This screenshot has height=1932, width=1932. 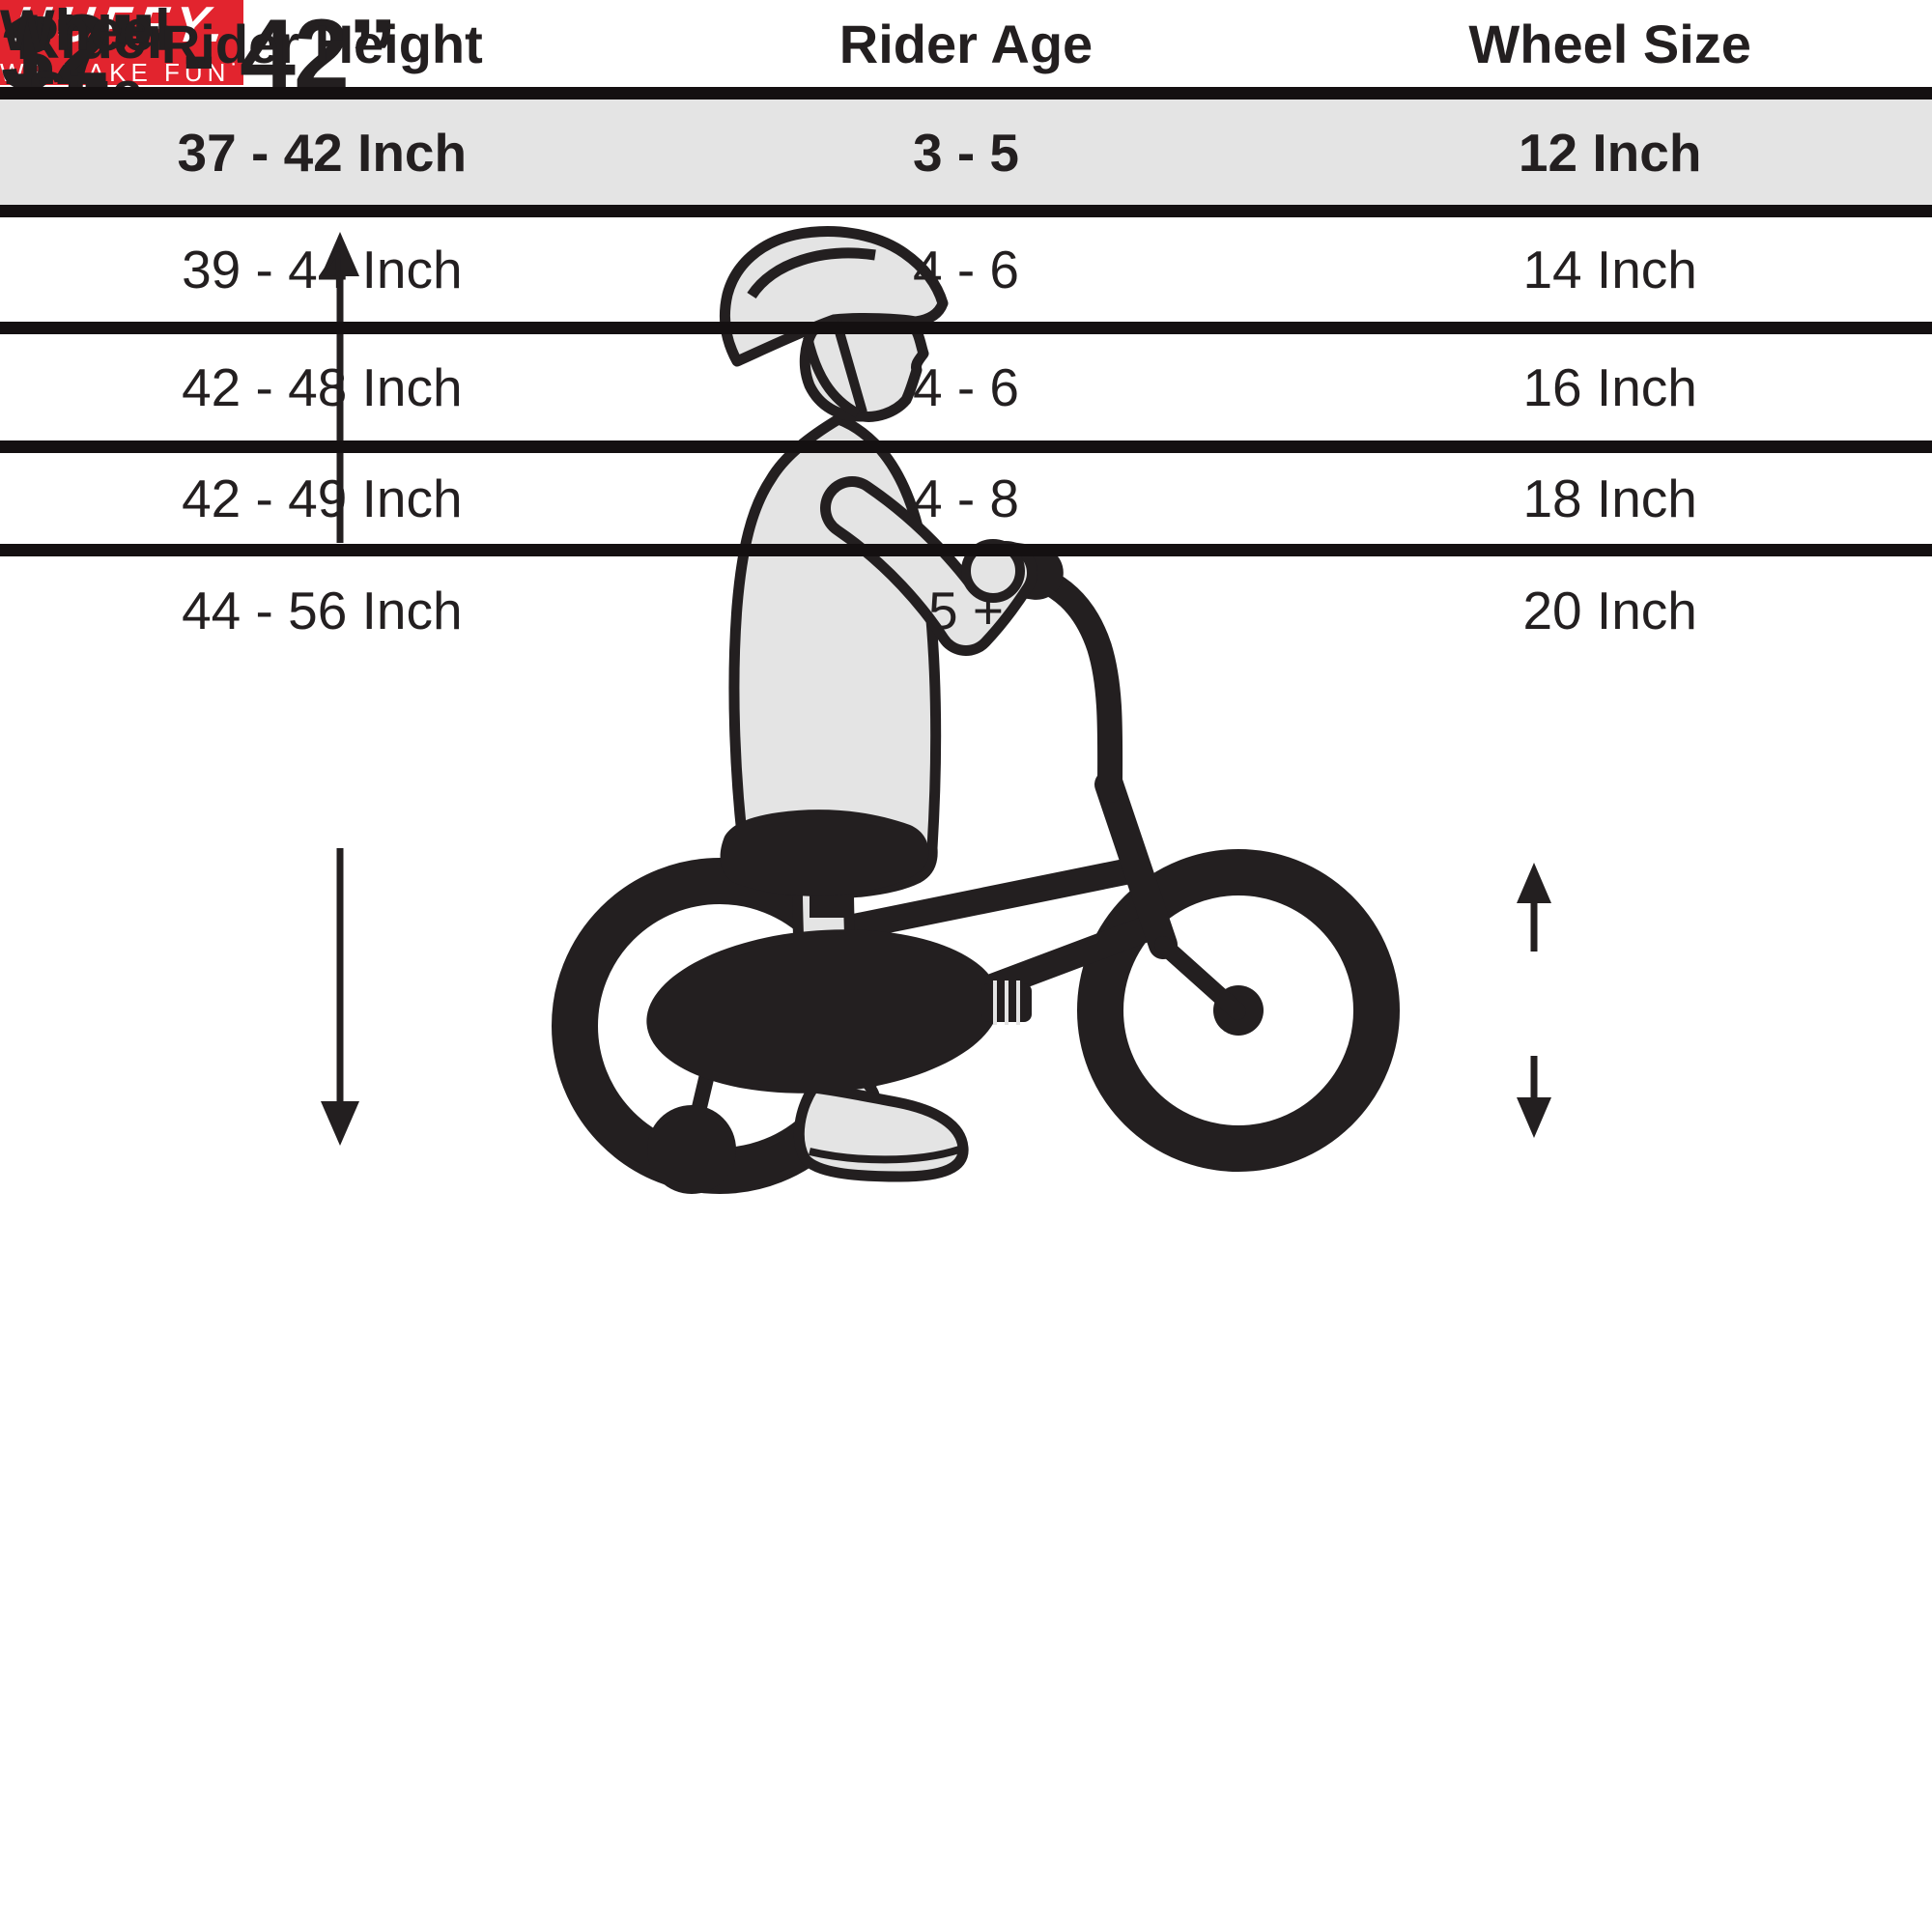 What do you see at coordinates (939, 387) in the screenshot?
I see `table-row-16inch: 42 - 48 Inch 4 - 6 16 Inch` at bounding box center [939, 387].